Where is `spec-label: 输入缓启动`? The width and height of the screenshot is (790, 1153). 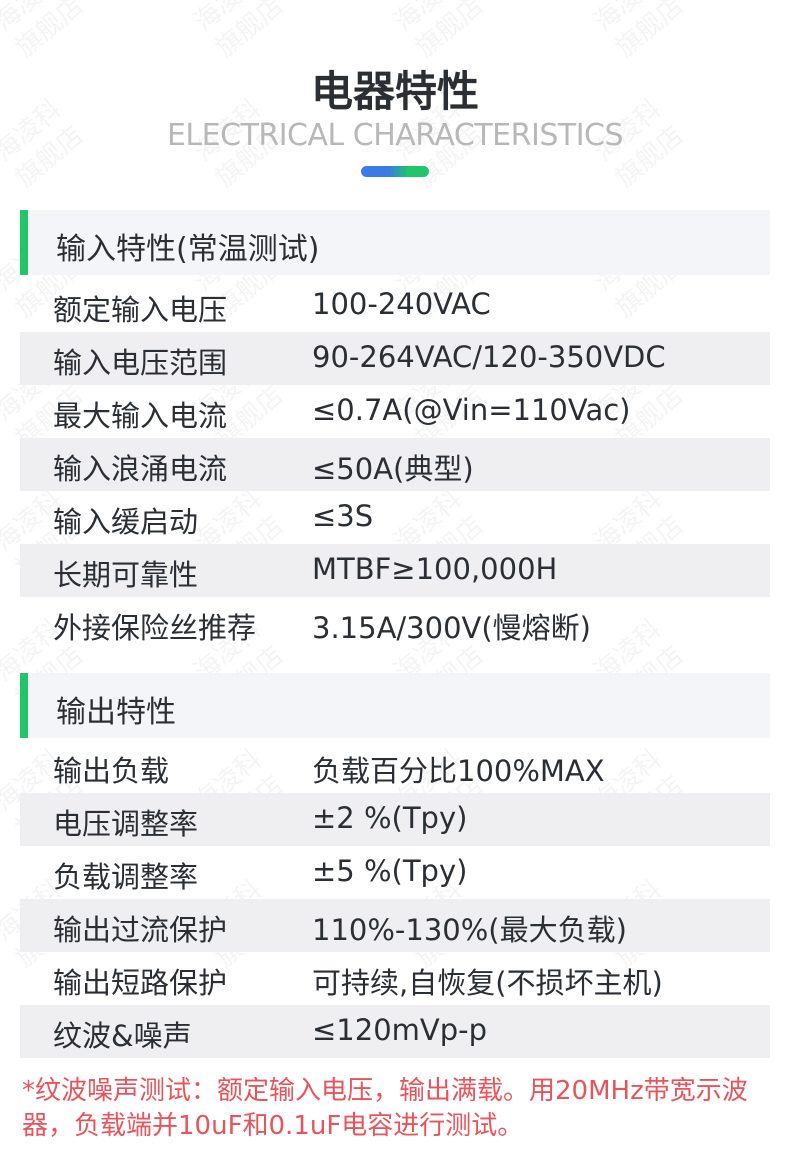 spec-label: 输入缓启动 is located at coordinates (126, 522).